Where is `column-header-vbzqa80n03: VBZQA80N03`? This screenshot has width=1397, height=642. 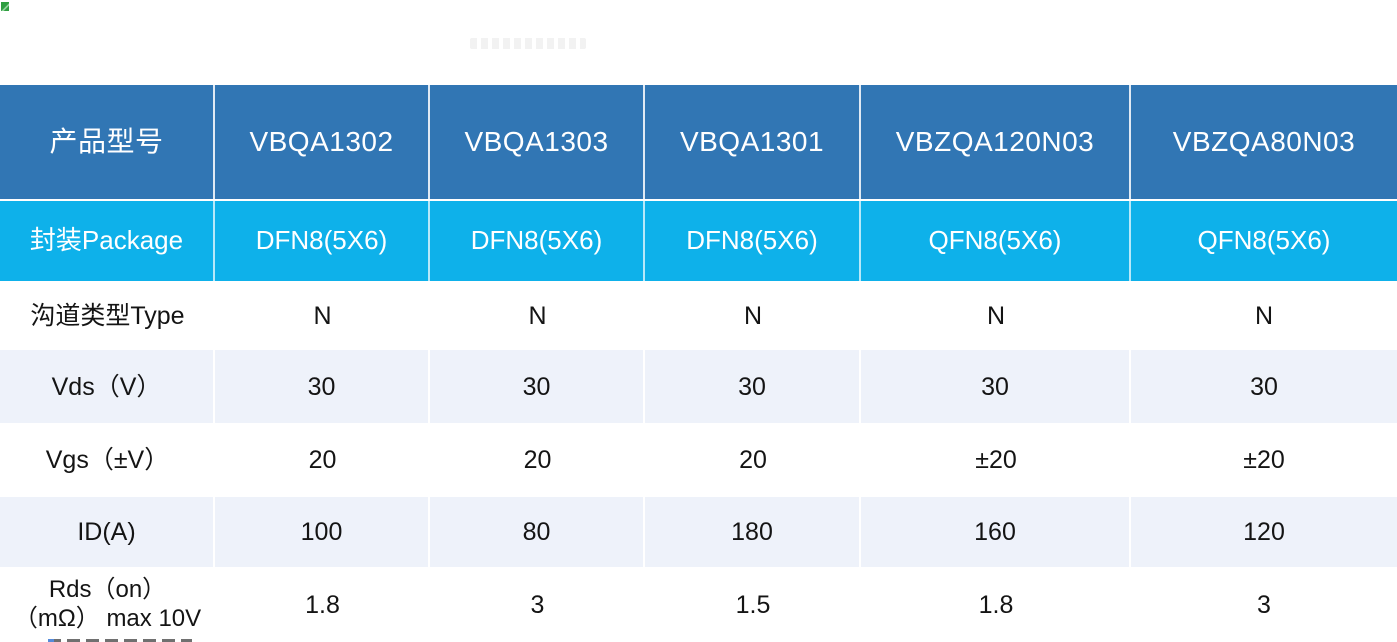 column-header-vbzqa80n03: VBZQA80N03 is located at coordinates (1264, 142).